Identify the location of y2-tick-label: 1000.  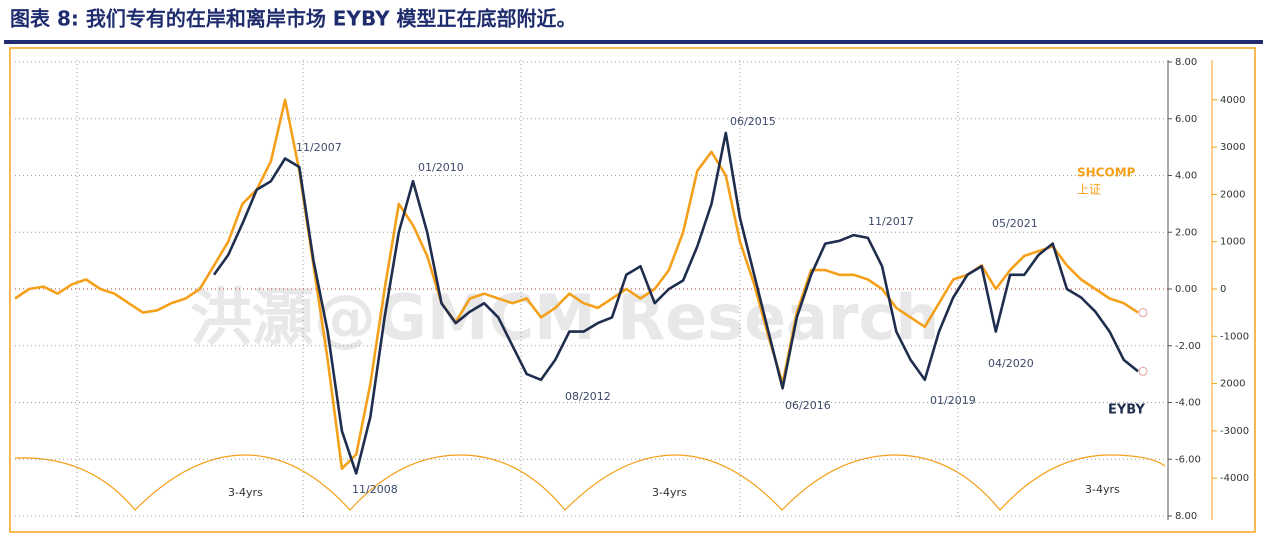
(1232, 242).